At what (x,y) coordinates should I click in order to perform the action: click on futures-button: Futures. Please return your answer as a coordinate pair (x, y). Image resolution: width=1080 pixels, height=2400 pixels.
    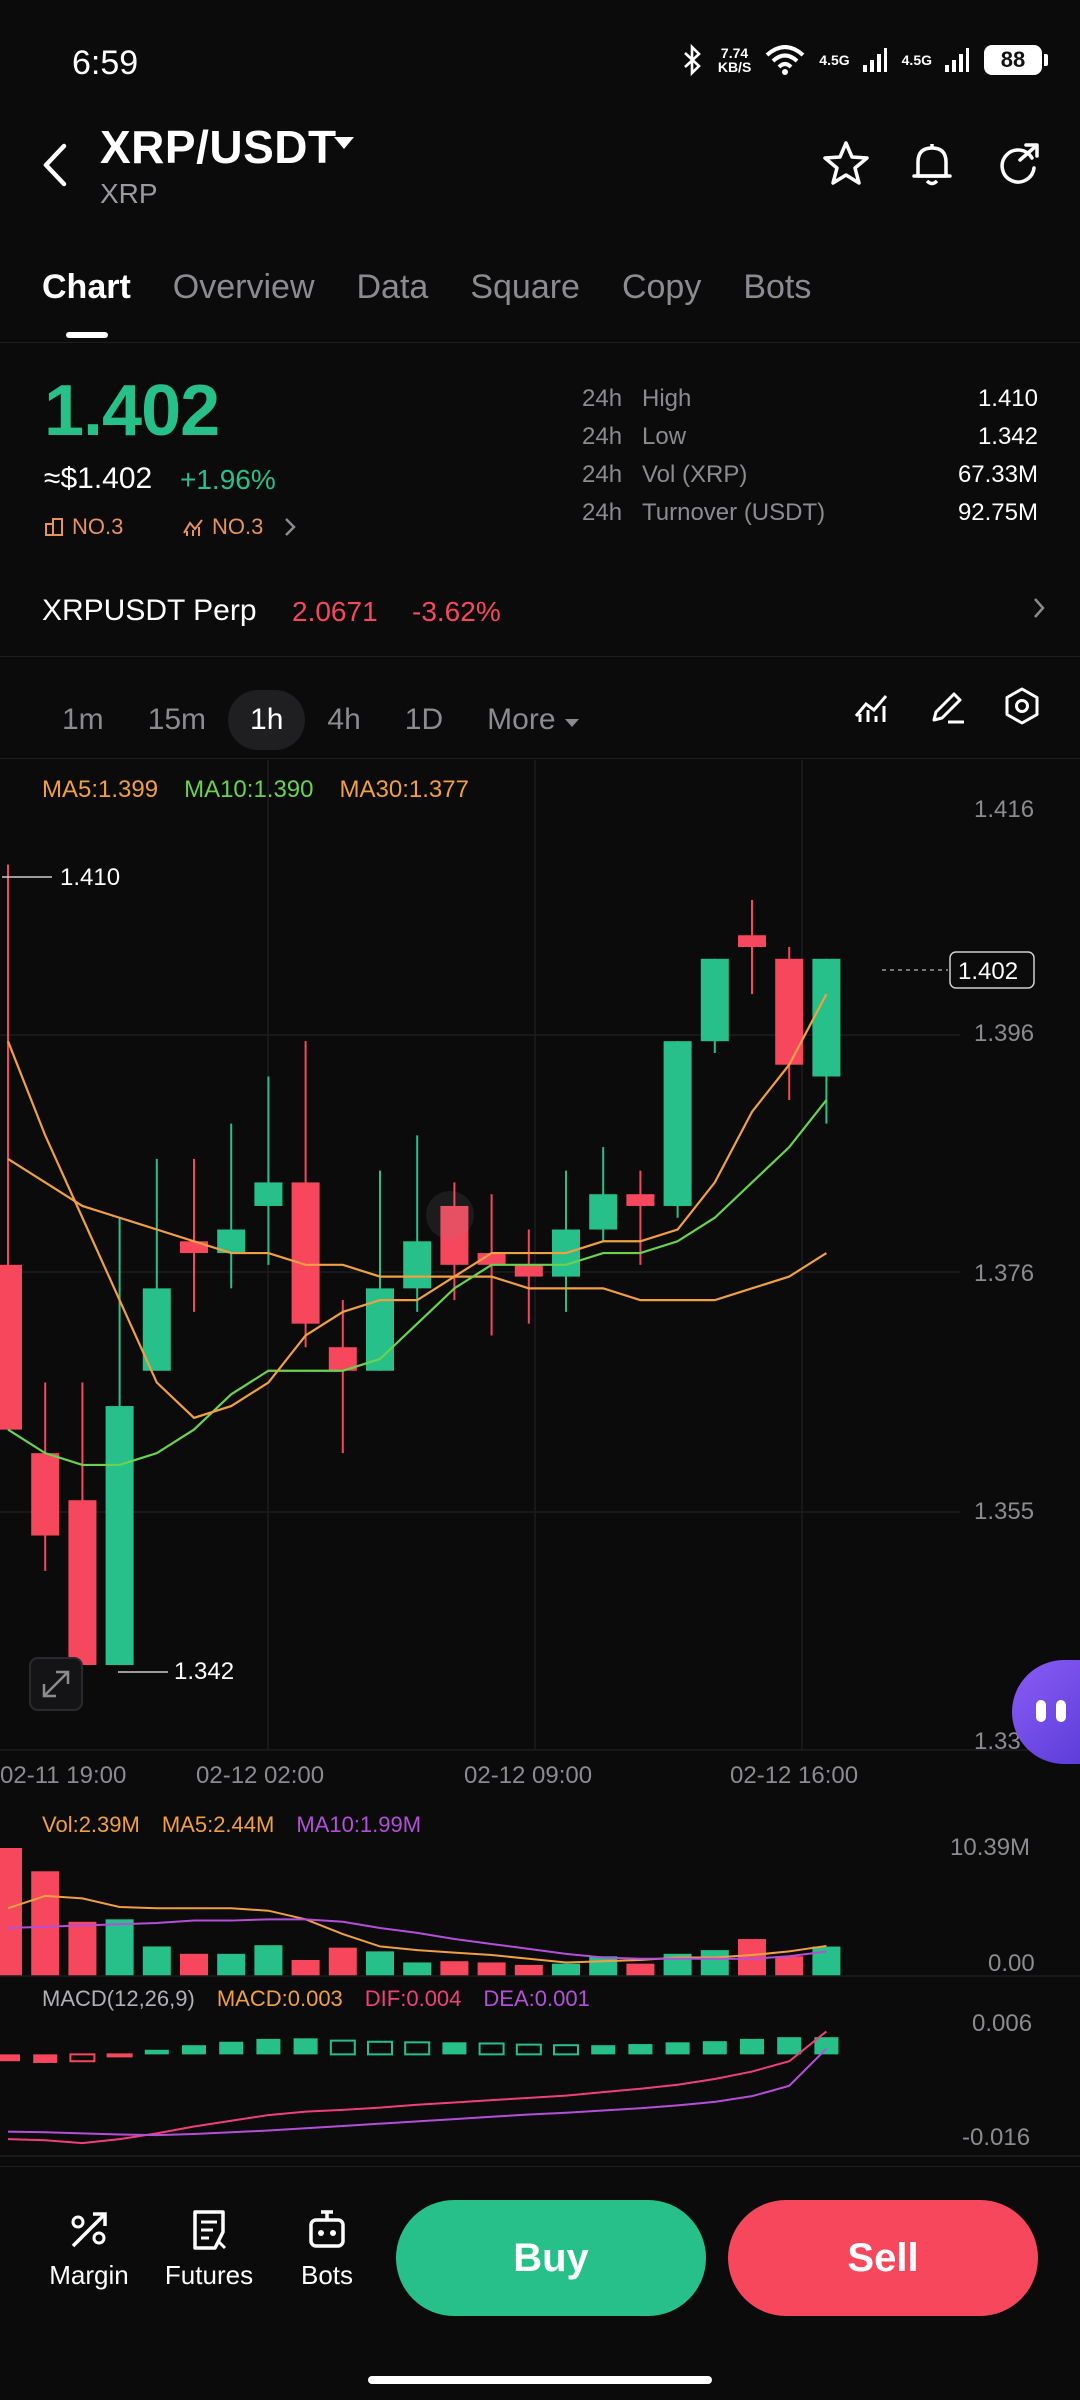
    Looking at the image, I should click on (209, 2249).